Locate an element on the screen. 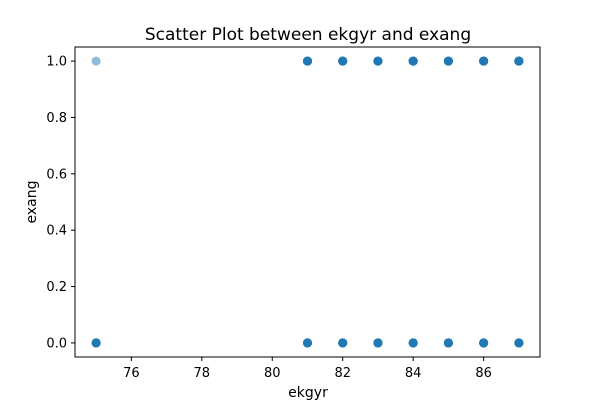 The image size is (600, 404). y-tick-label: 0.0 is located at coordinates (56, 343).